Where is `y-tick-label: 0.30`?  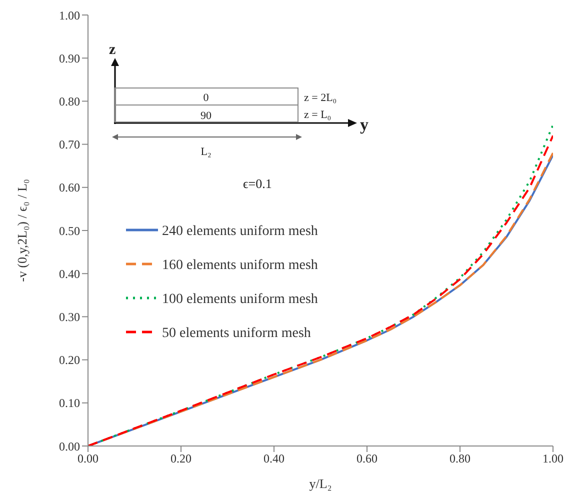 y-tick-label: 0.30 is located at coordinates (69, 317).